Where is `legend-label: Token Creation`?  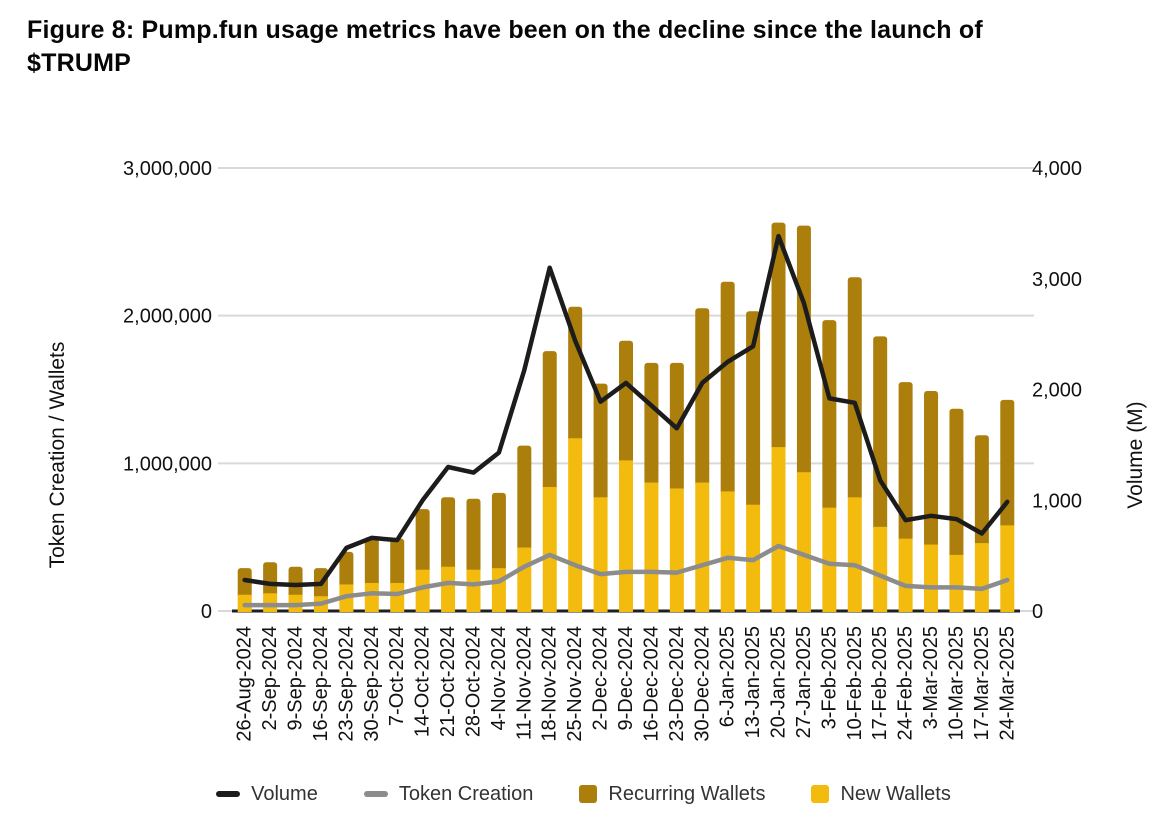 legend-label: Token Creation is located at coordinates (466, 793).